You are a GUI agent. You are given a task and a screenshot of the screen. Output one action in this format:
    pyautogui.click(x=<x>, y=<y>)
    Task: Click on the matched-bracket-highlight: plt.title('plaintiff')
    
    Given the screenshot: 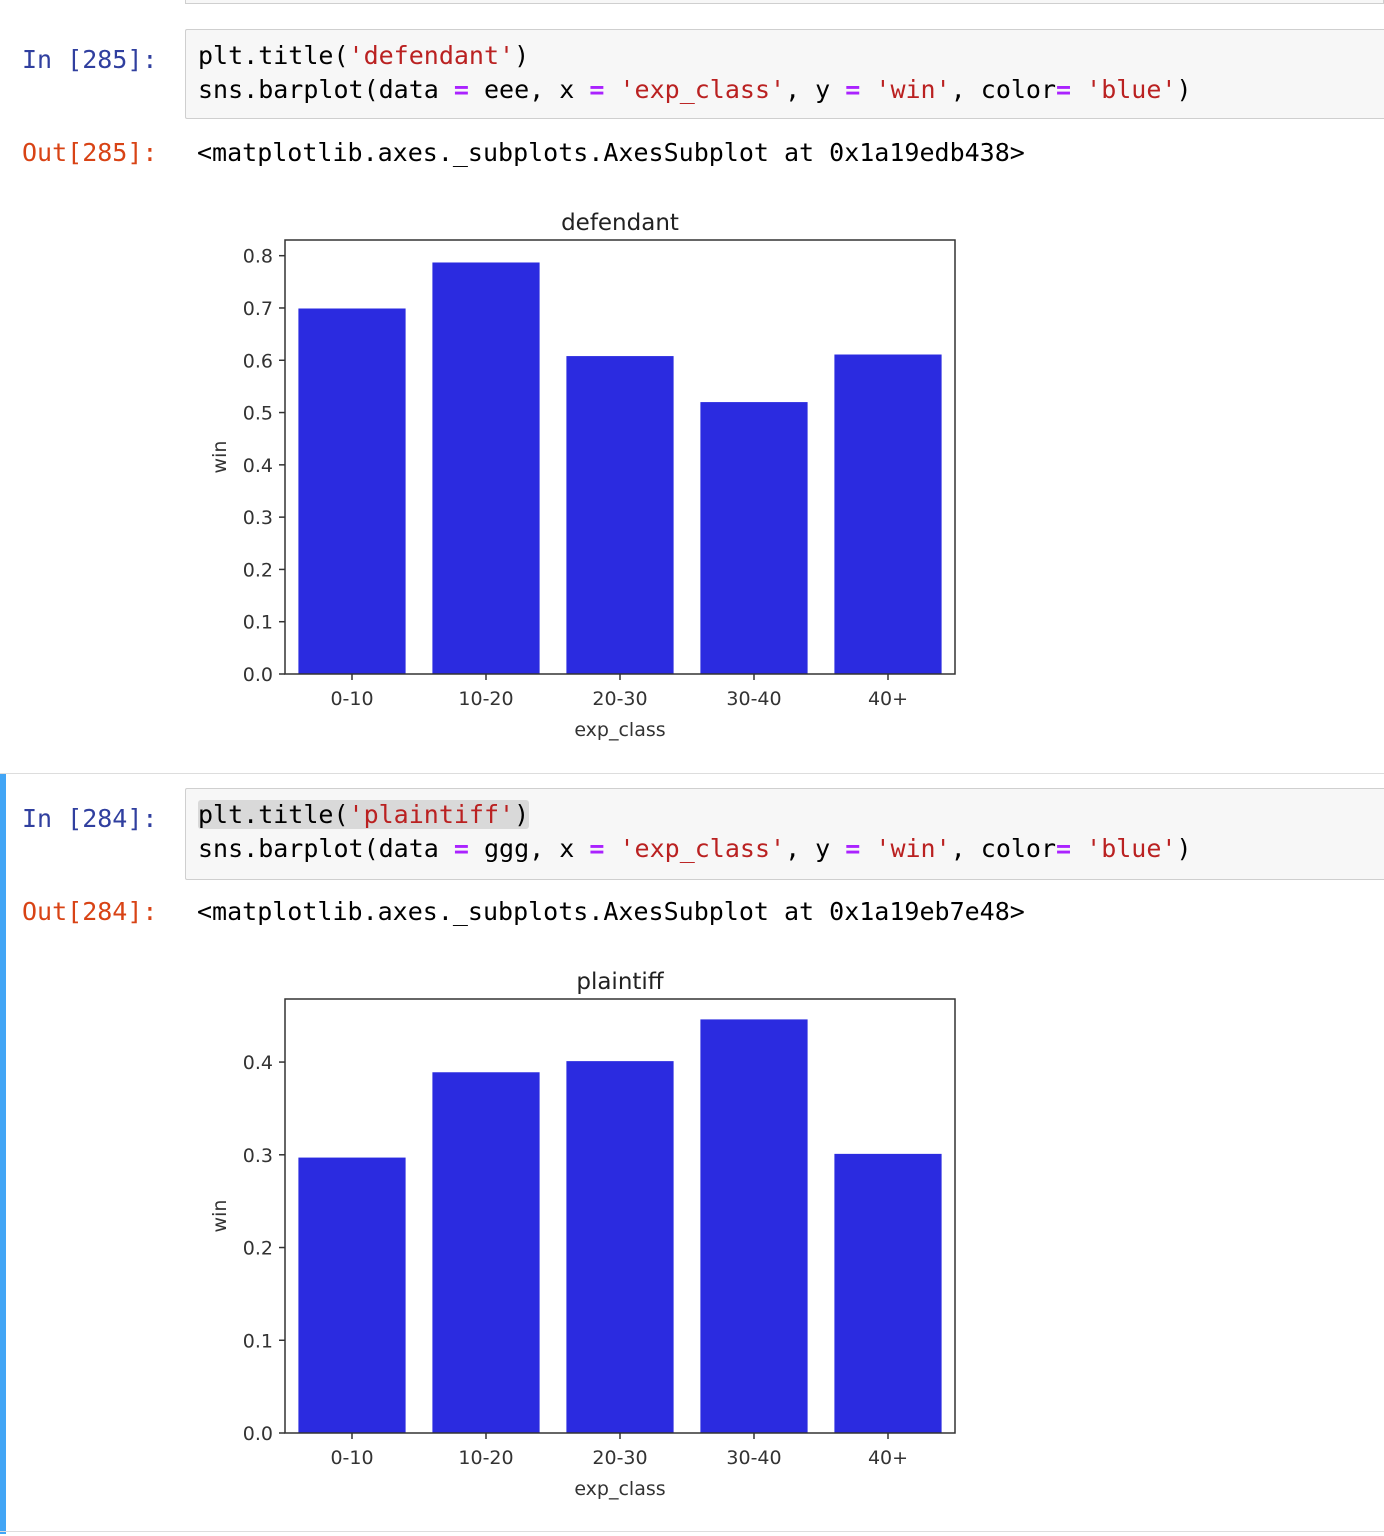 What is the action you would take?
    pyautogui.click(x=364, y=814)
    